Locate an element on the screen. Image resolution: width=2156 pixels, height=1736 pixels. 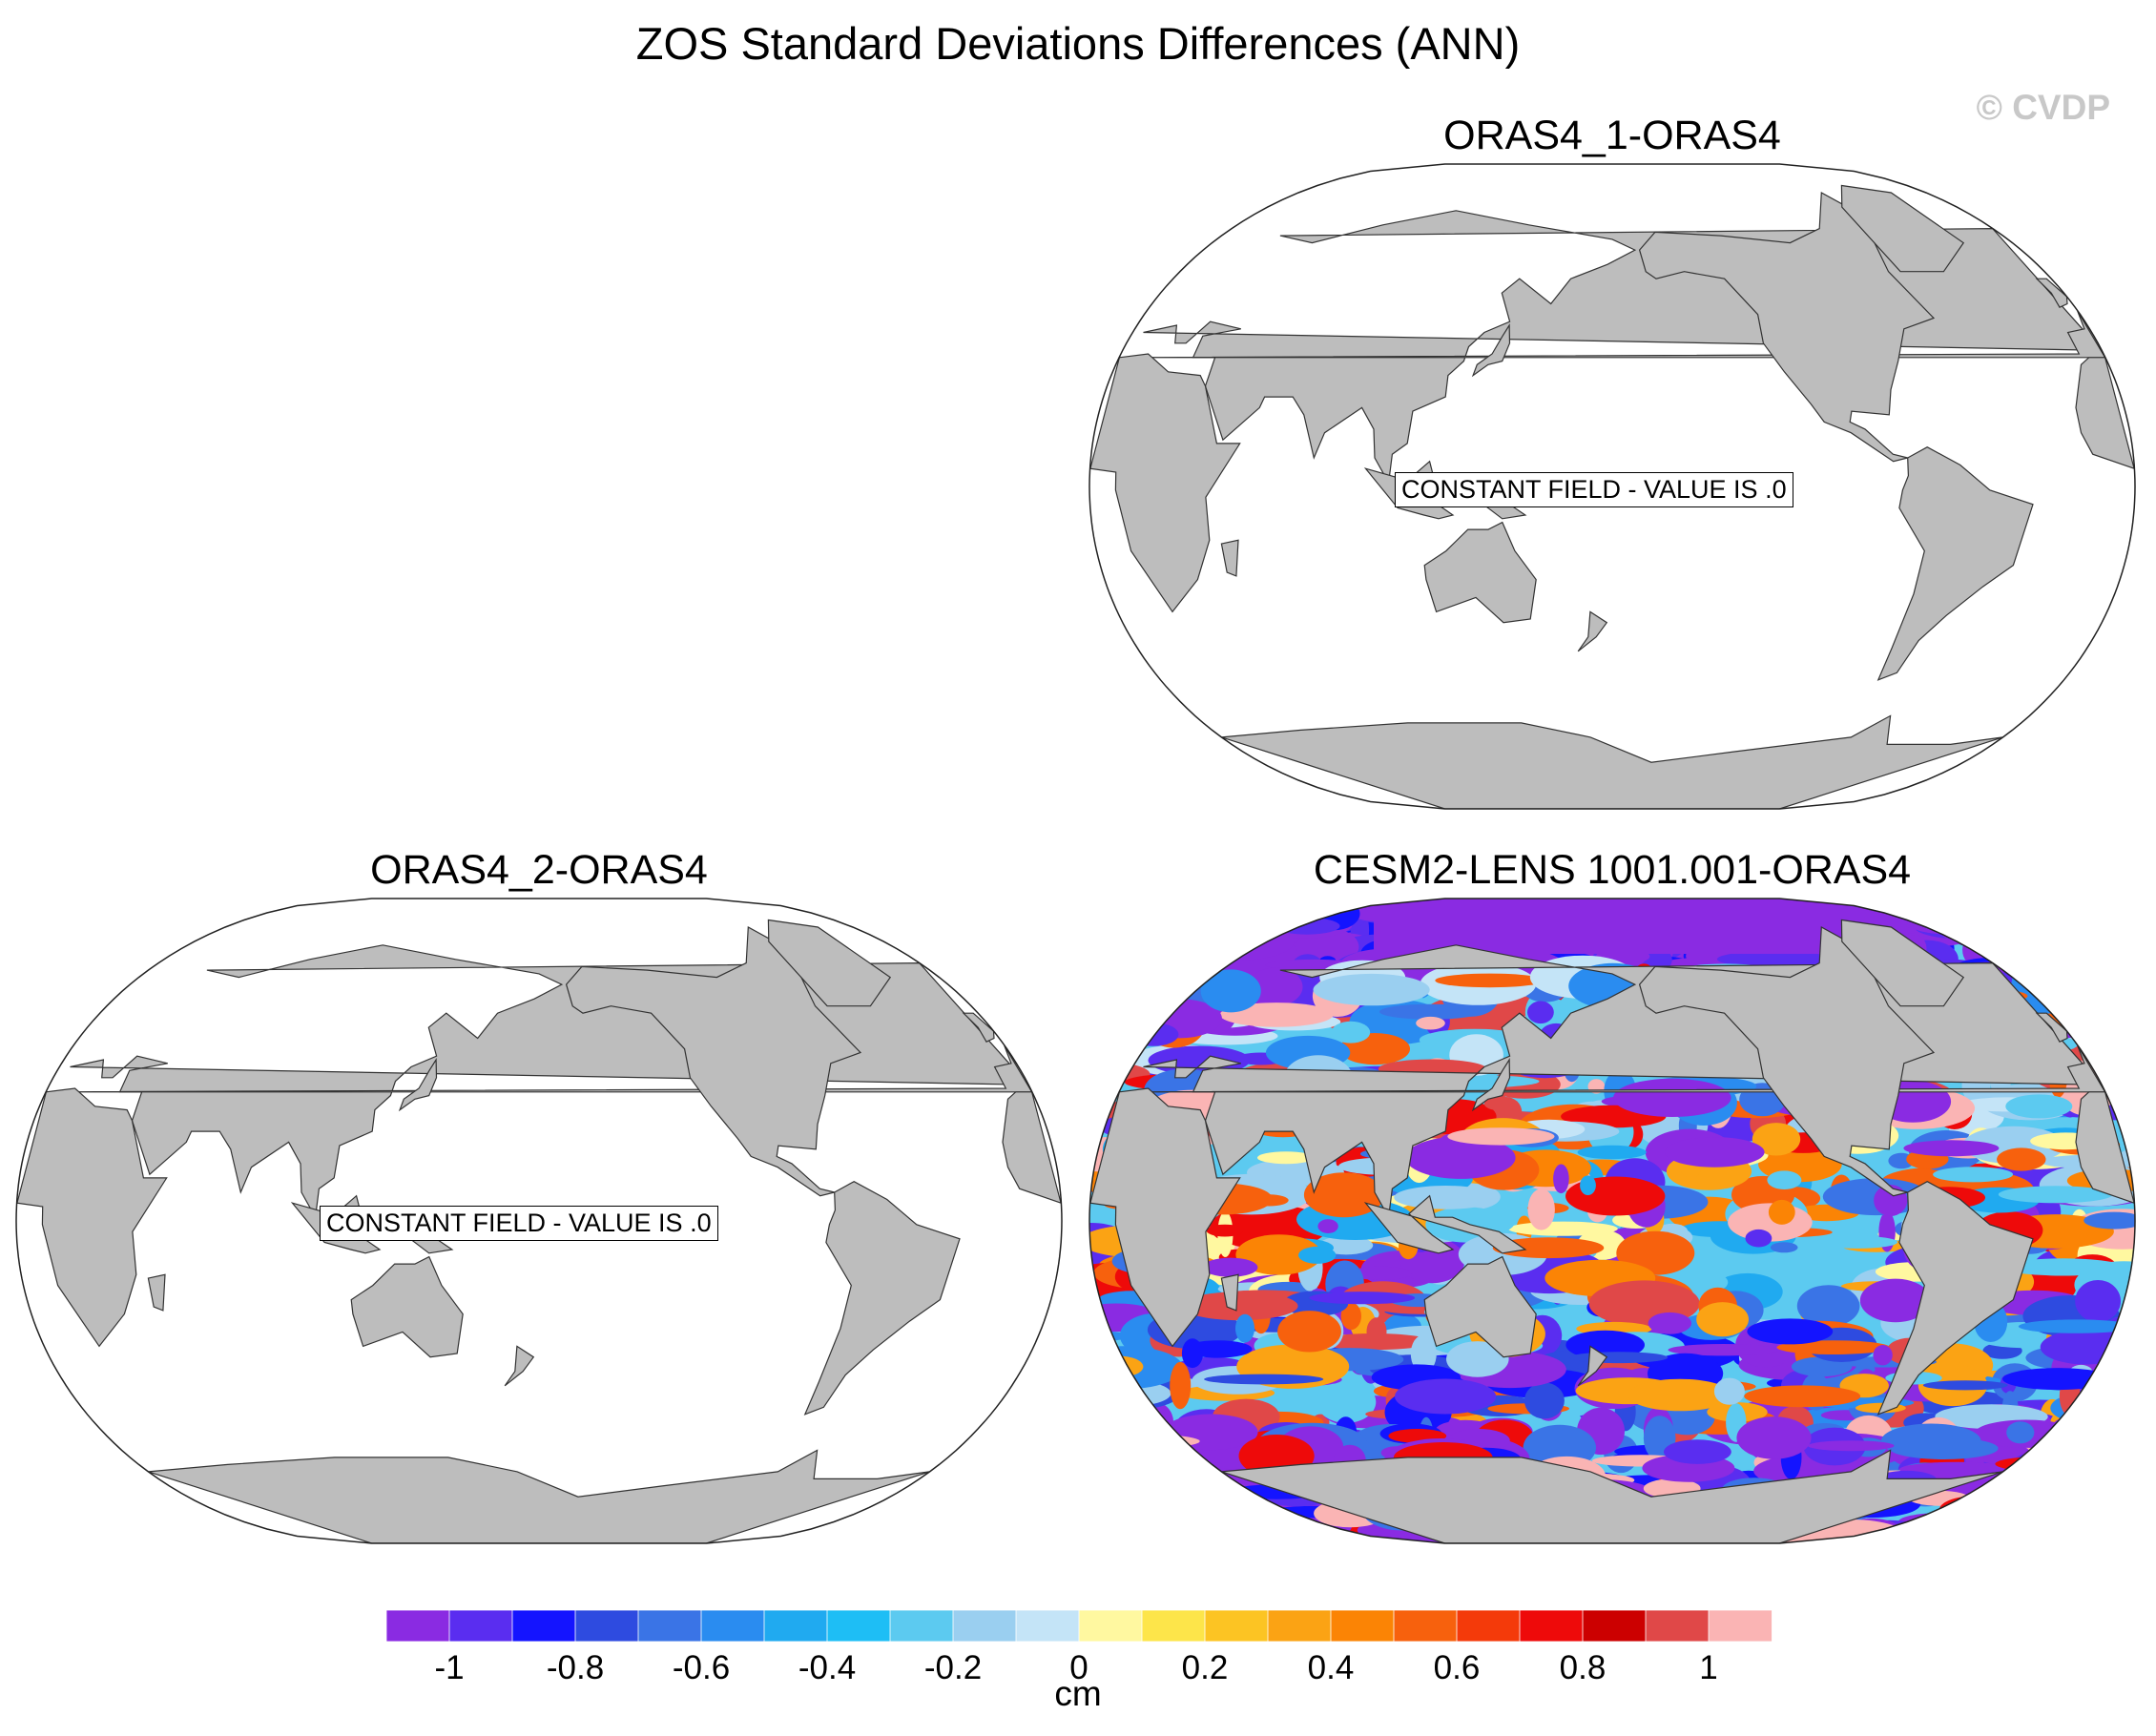
land-antarctica is located at coordinates (539, 1496).